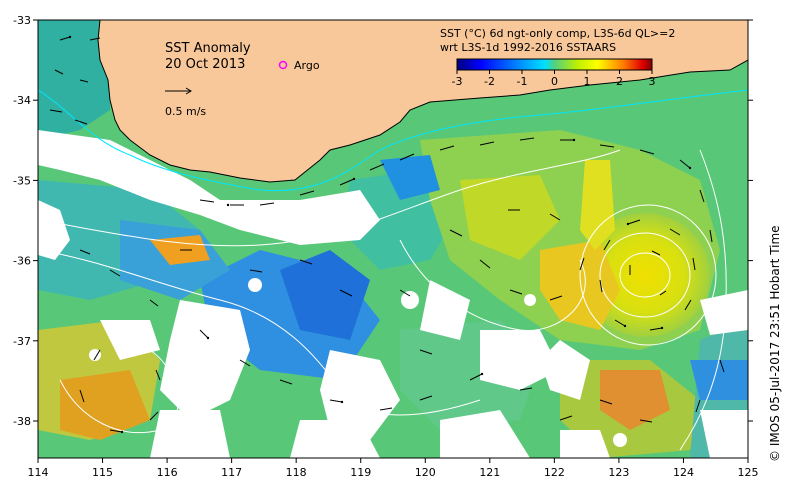 The width and height of the screenshot is (790, 492). Describe the element at coordinates (618, 472) in the screenshot. I see `x-tick-label: 123` at that location.